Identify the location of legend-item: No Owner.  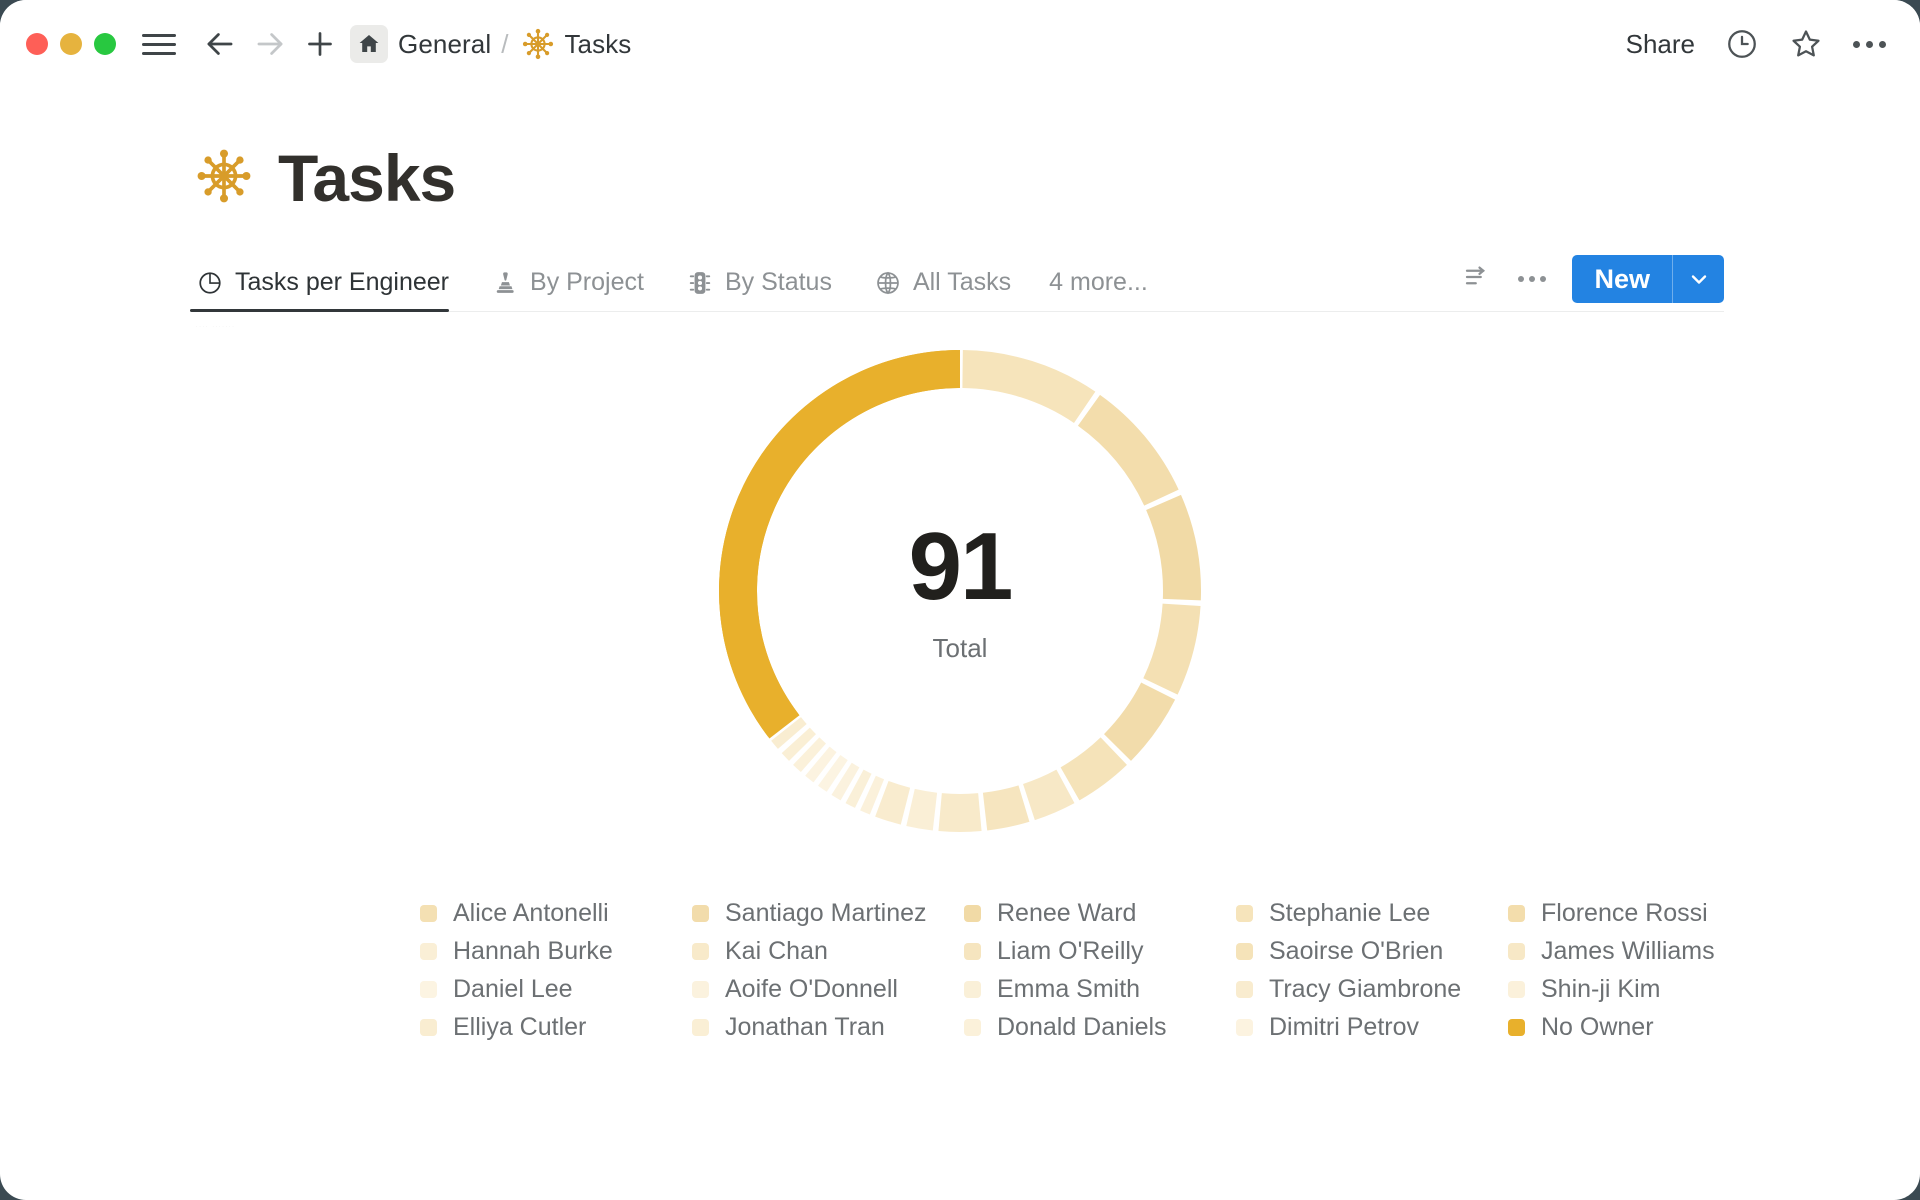
(1644, 1027).